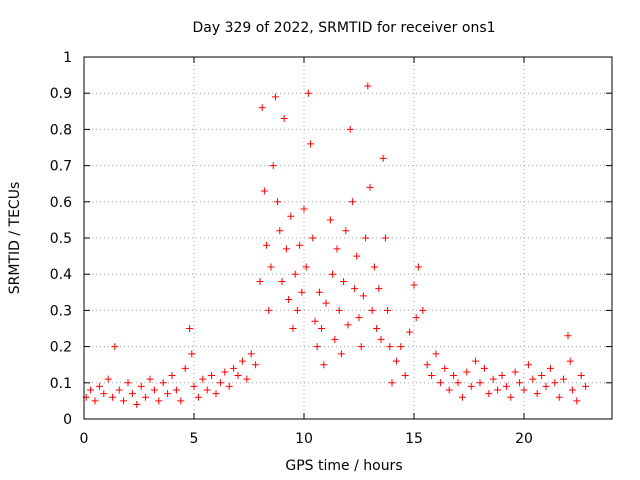  What do you see at coordinates (61, 203) in the screenshot?
I see `y-tick-label: 0.6` at bounding box center [61, 203].